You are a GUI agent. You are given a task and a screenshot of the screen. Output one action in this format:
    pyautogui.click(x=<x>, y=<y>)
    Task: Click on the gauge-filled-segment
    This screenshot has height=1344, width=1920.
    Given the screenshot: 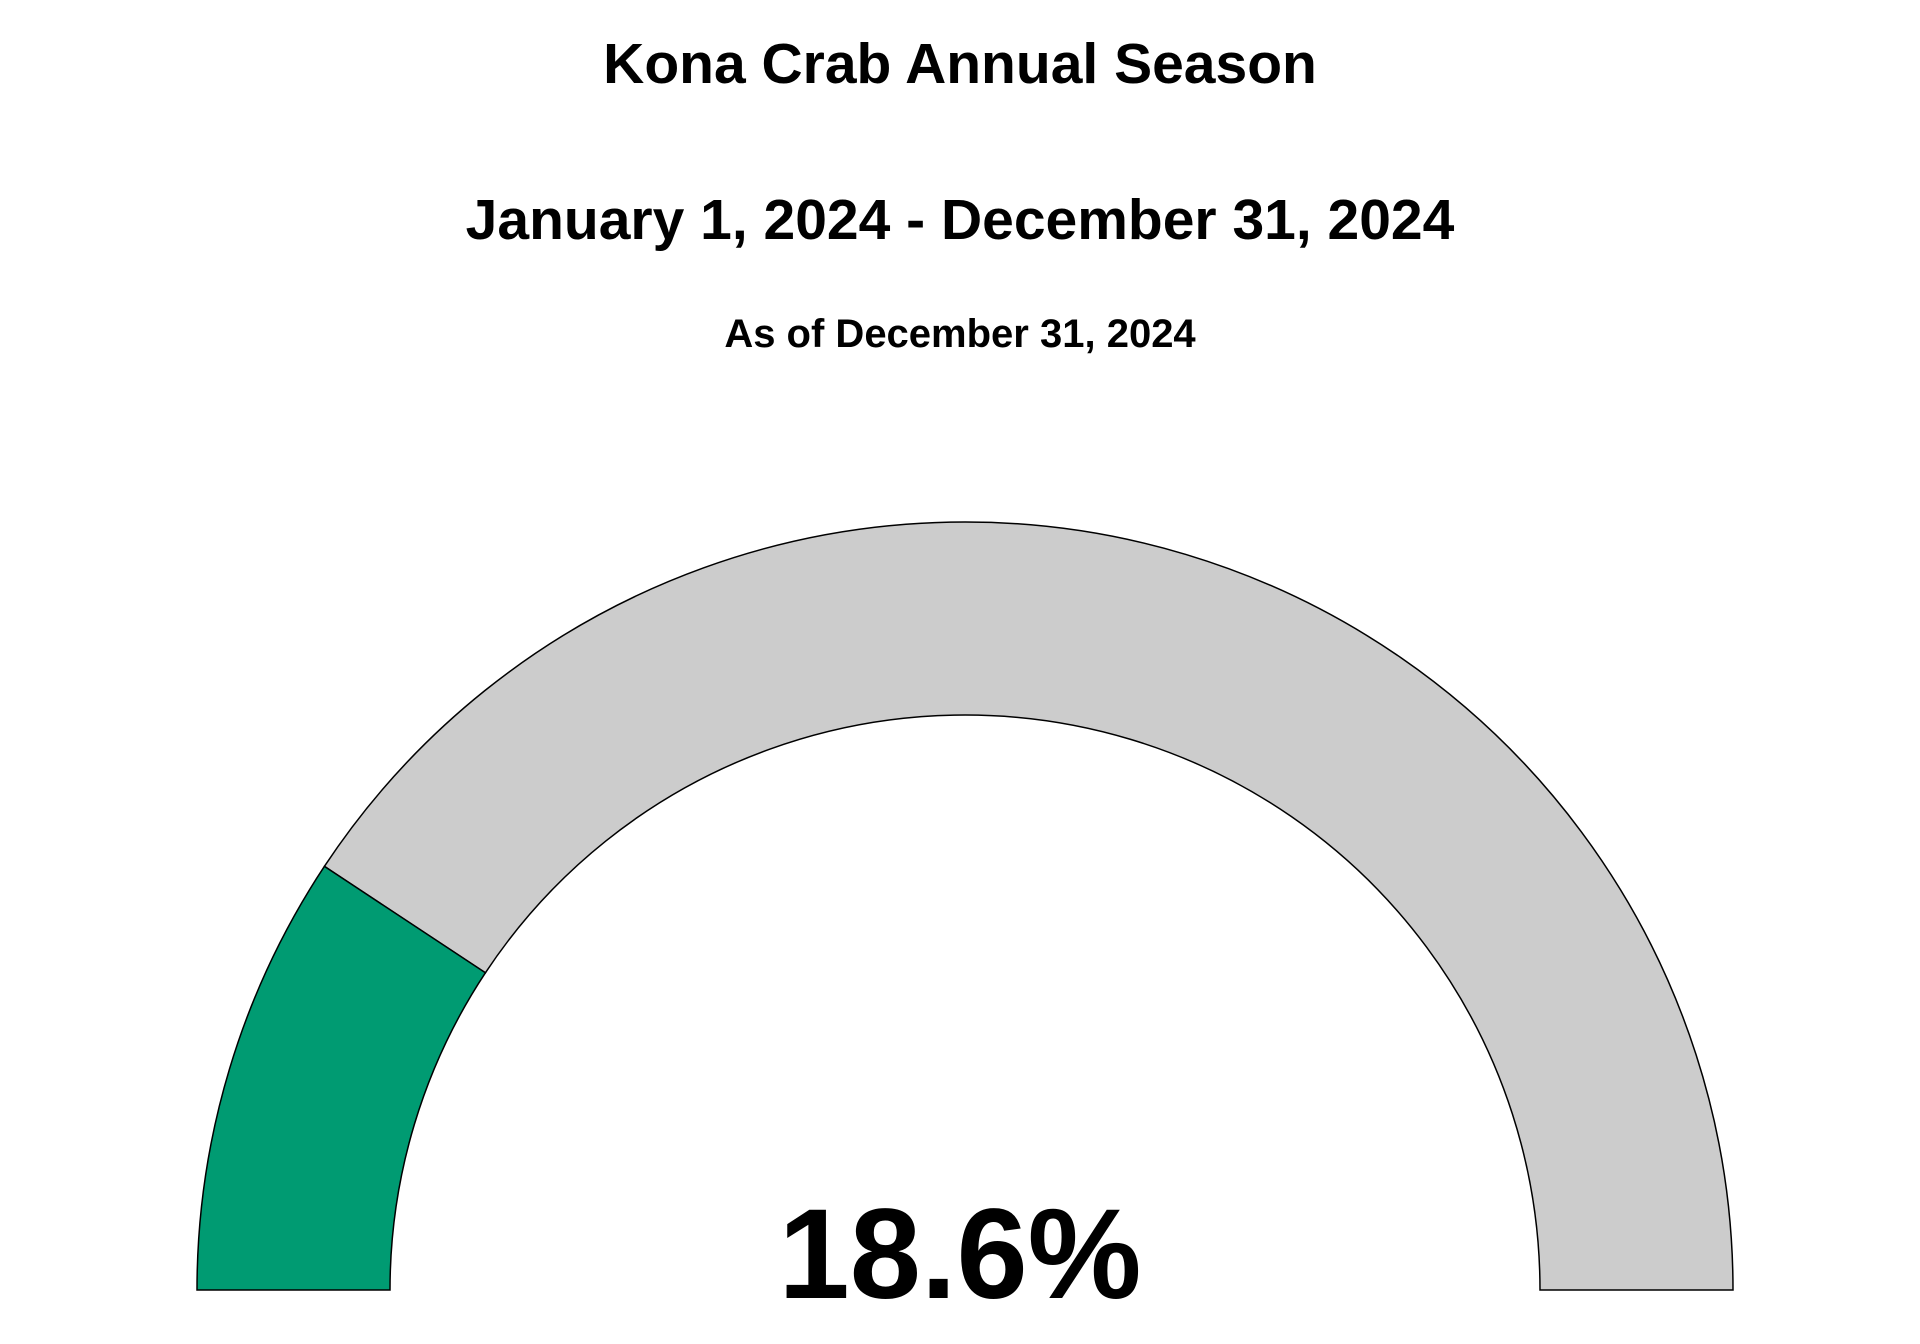 What is the action you would take?
    pyautogui.click(x=341, y=1078)
    